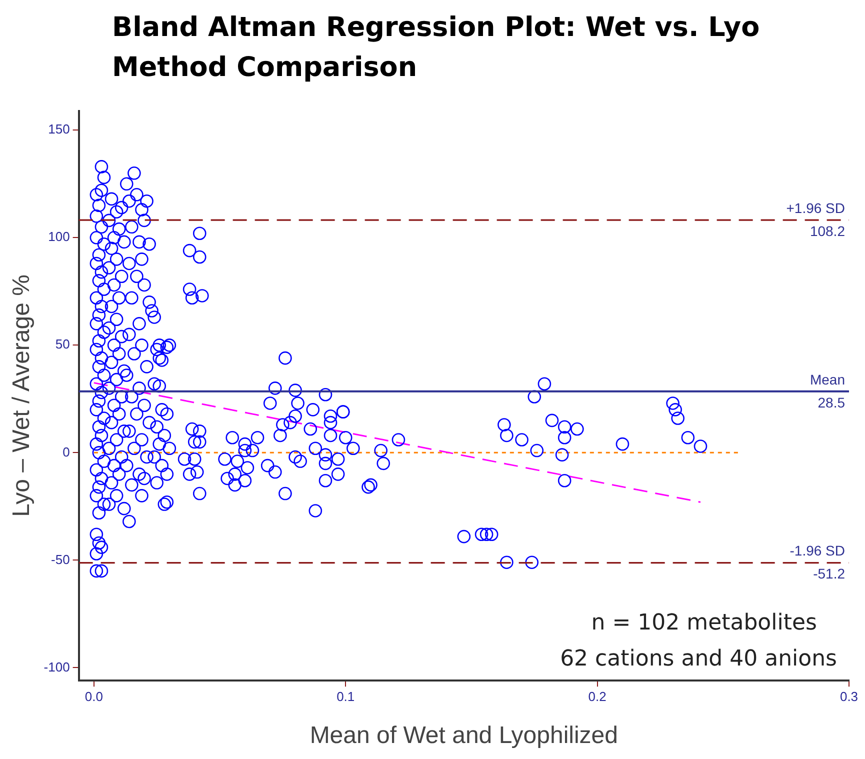  What do you see at coordinates (597, 696) in the screenshot?
I see `x-tick-label: 0.2` at bounding box center [597, 696].